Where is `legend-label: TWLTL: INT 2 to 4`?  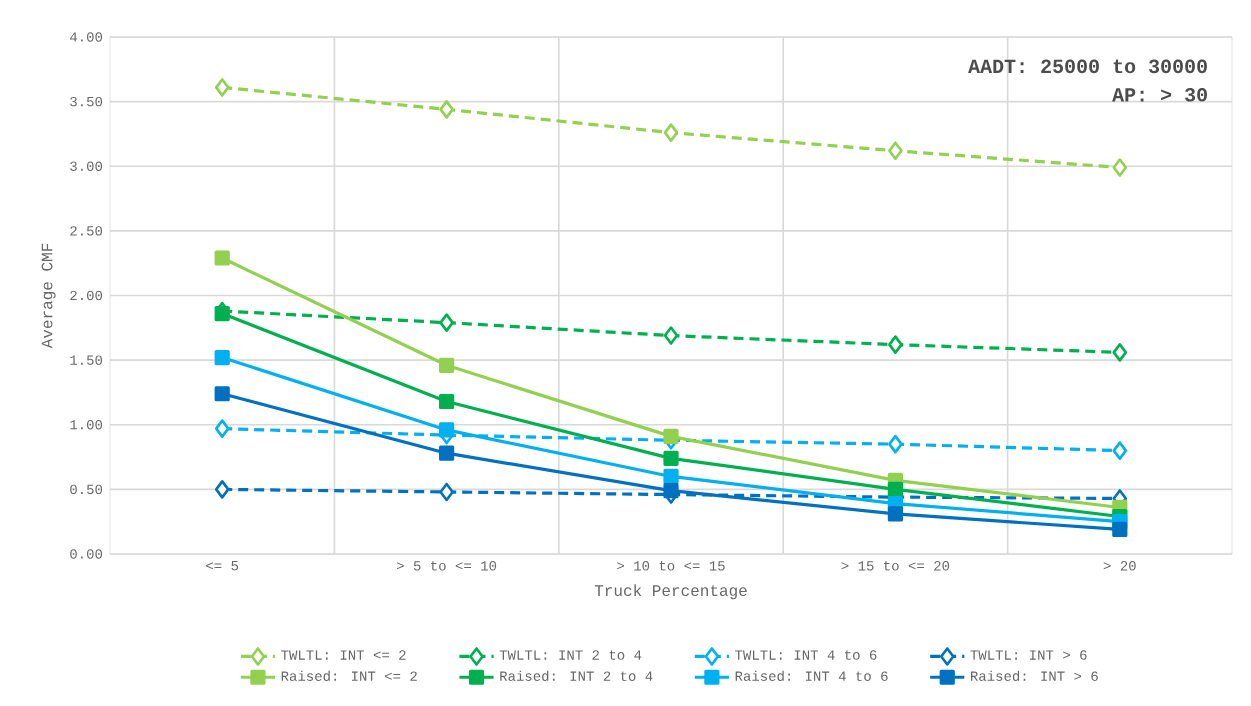 legend-label: TWLTL: INT 2 to 4 is located at coordinates (570, 655).